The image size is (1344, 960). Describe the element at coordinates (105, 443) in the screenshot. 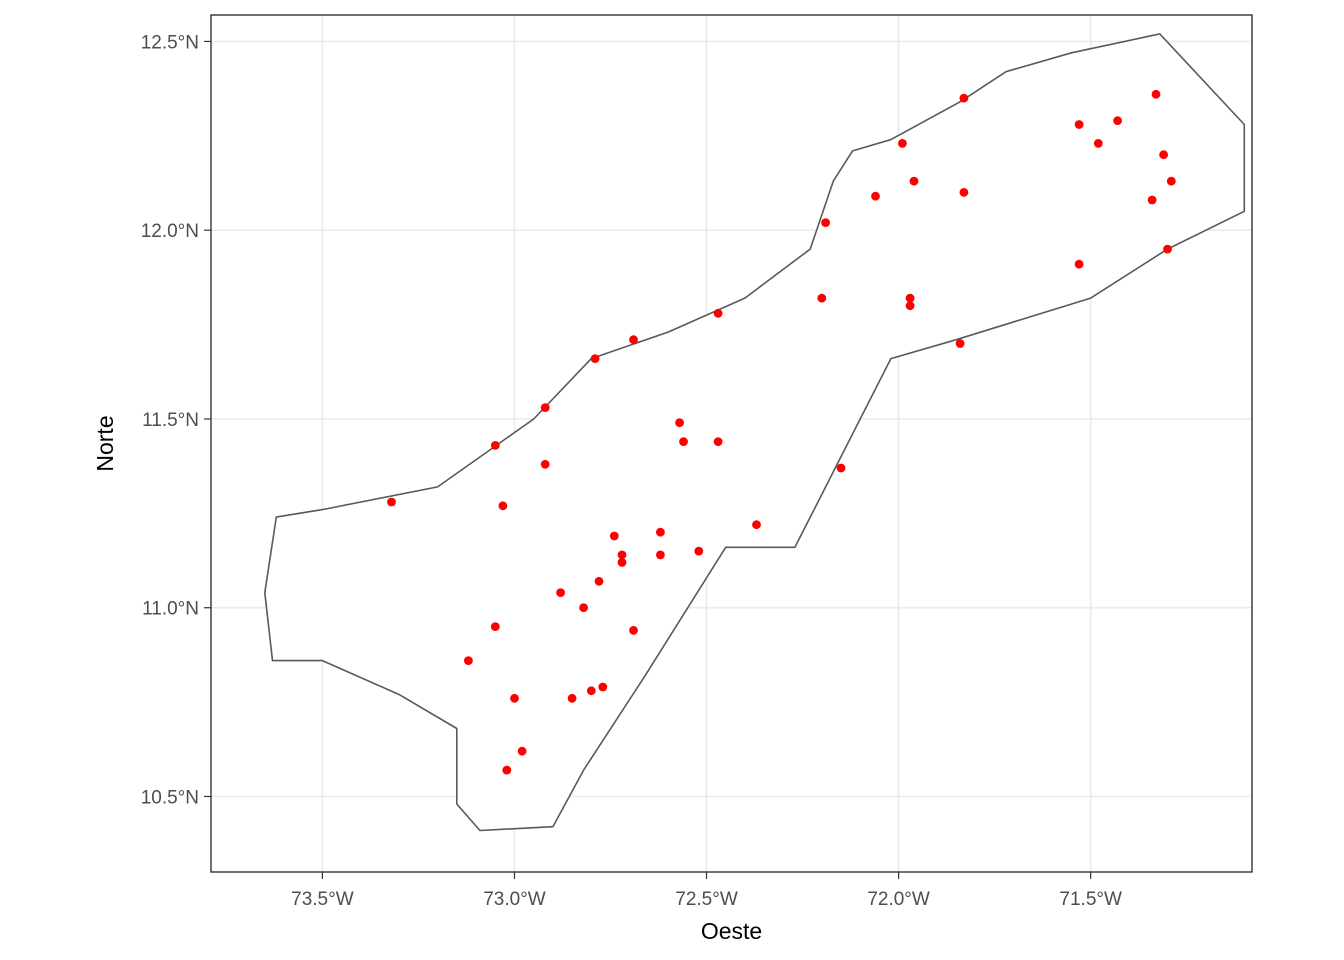

I see `y-axis-title: Norte` at that location.